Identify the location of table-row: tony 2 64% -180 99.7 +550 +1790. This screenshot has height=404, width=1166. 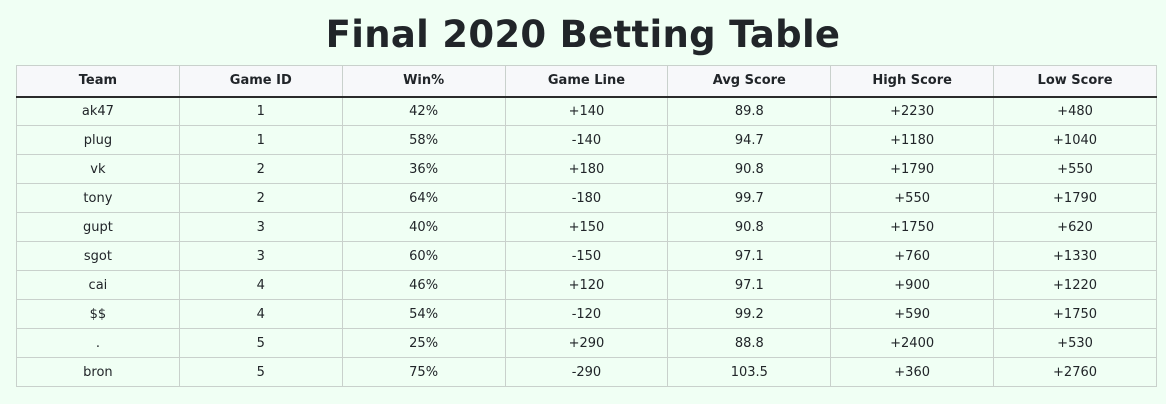
(586, 198).